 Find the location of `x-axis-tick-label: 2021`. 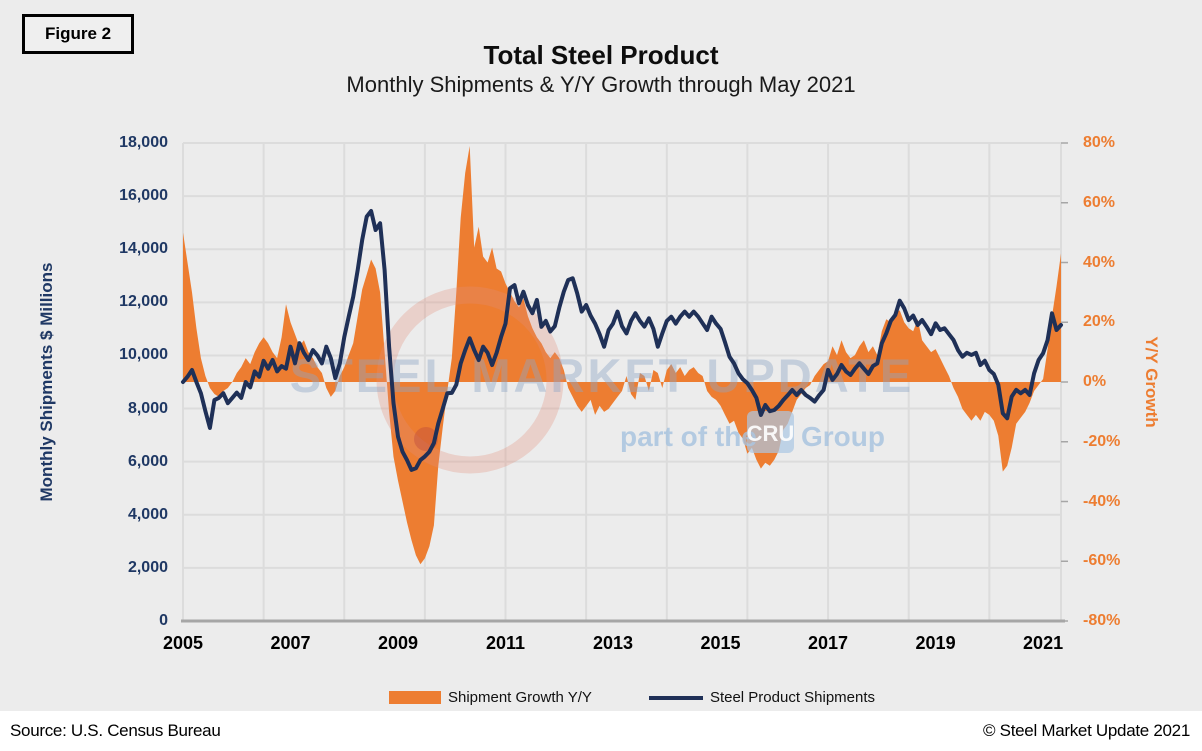

x-axis-tick-label: 2021 is located at coordinates (1043, 643).